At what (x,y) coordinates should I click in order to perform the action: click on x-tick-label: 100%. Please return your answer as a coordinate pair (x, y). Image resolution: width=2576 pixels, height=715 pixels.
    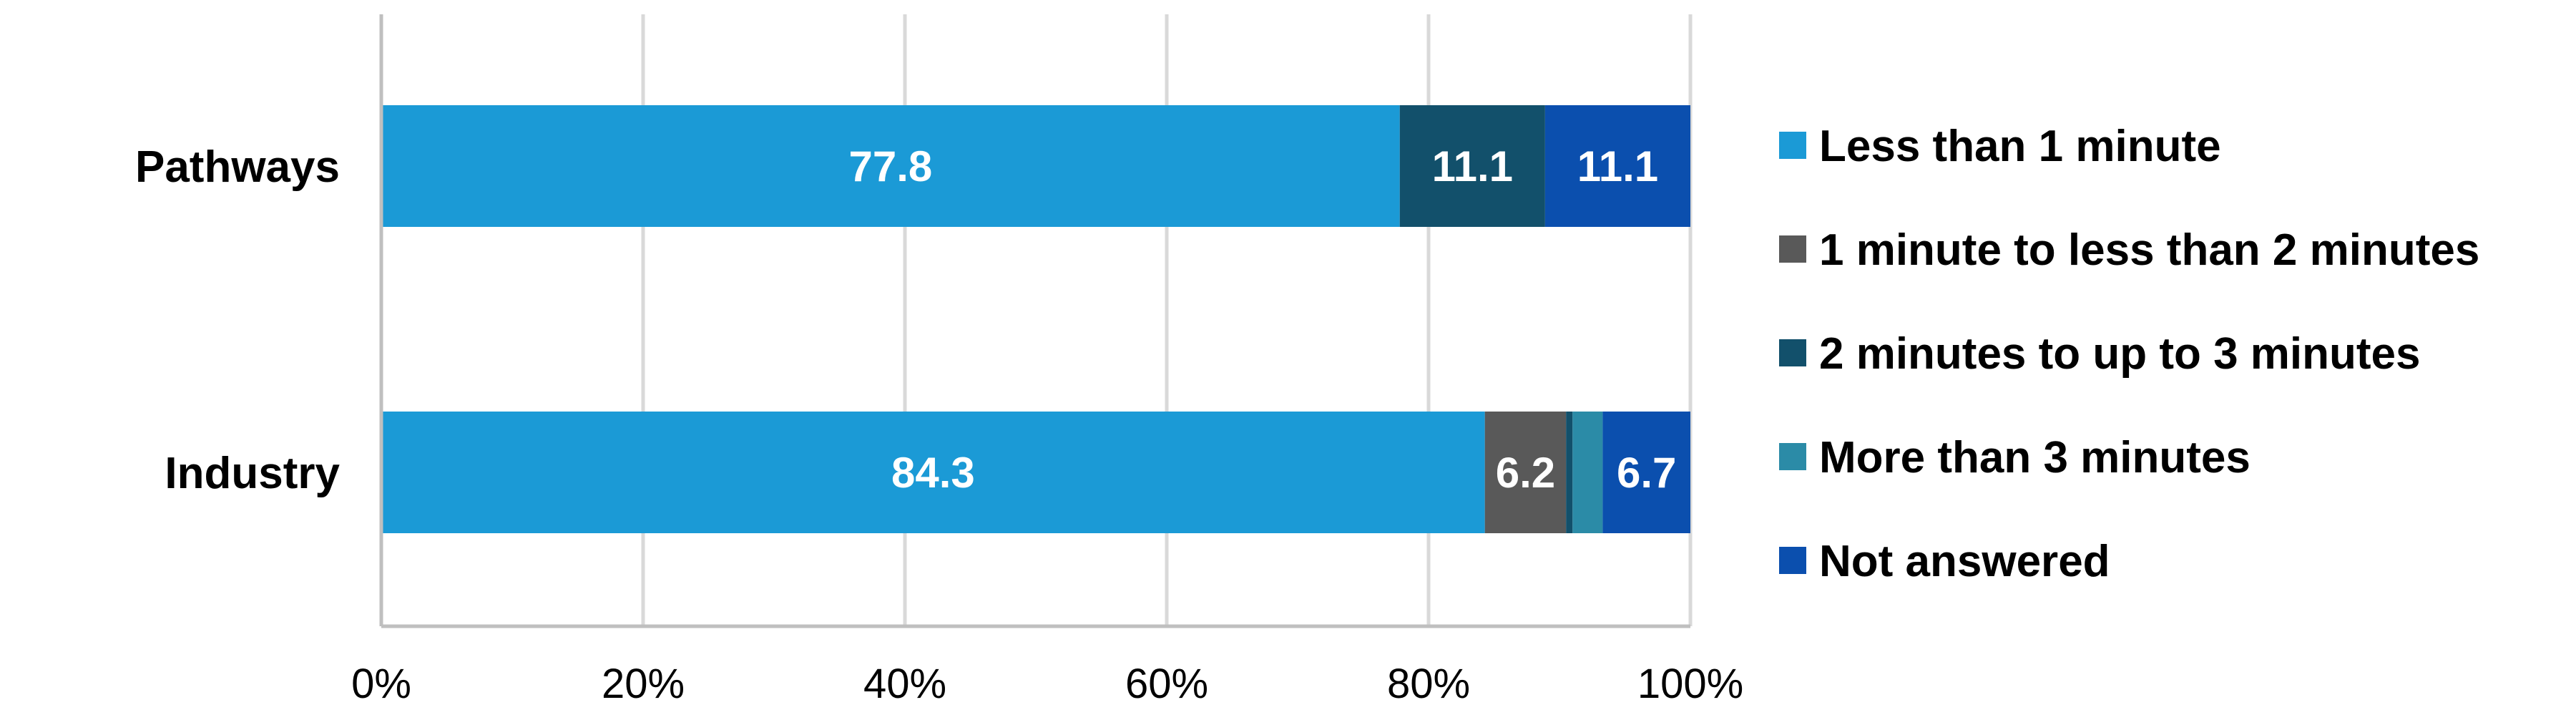
    Looking at the image, I should click on (1690, 684).